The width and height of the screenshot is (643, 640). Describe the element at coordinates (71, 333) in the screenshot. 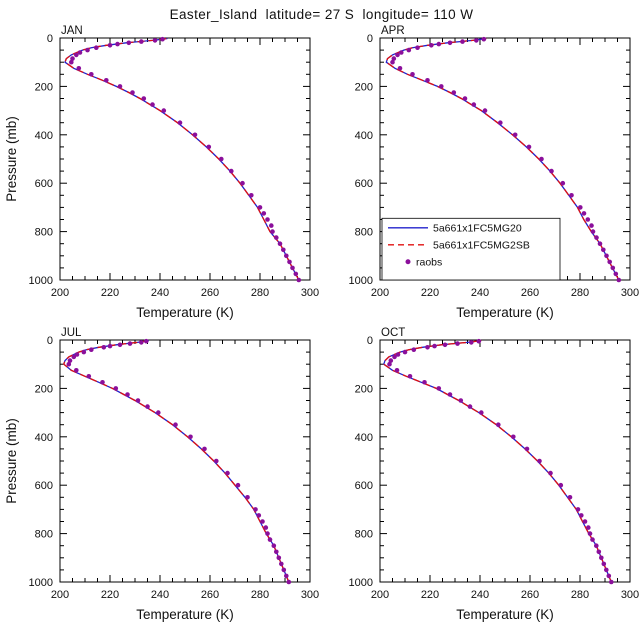

I see `panel-title: JUL` at that location.